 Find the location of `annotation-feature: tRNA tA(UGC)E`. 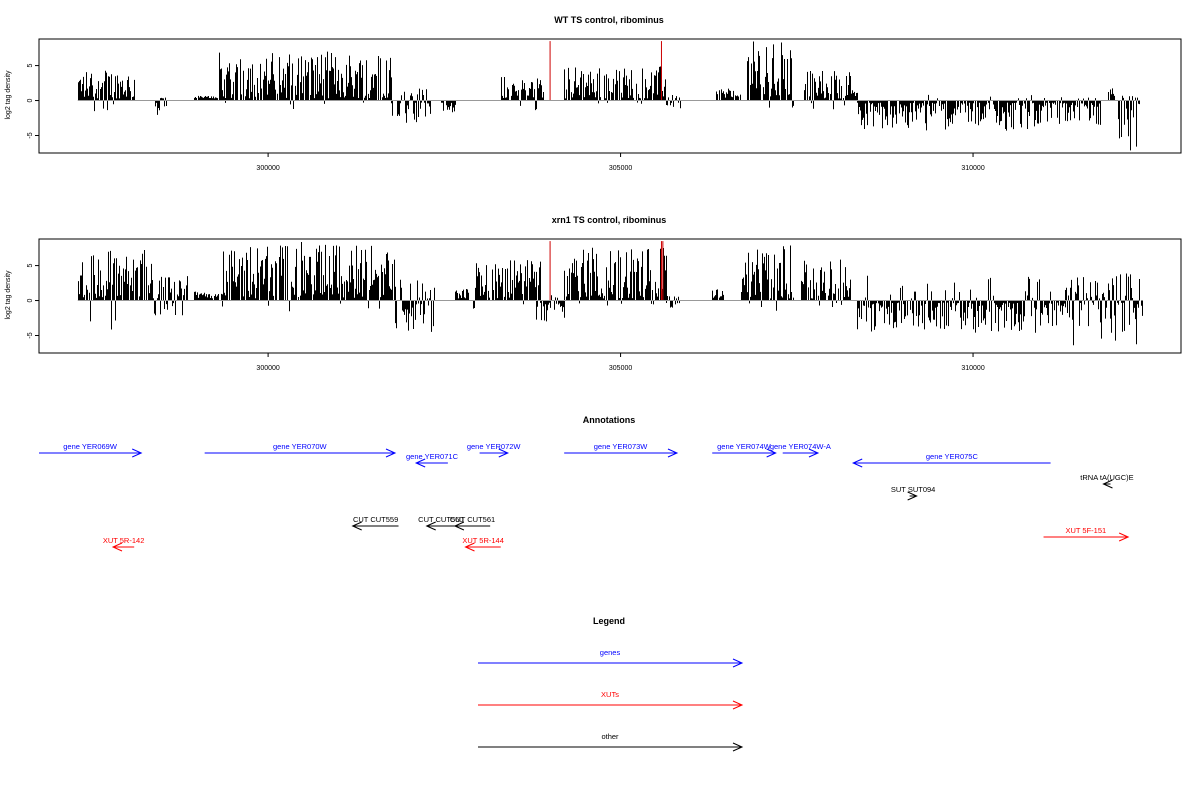

annotation-feature: tRNA tA(UGC)E is located at coordinates (1107, 481).